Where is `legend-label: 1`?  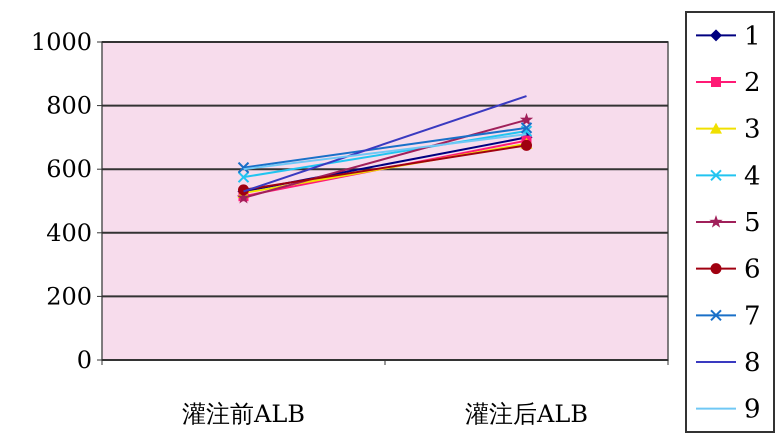 legend-label: 1 is located at coordinates (752, 36).